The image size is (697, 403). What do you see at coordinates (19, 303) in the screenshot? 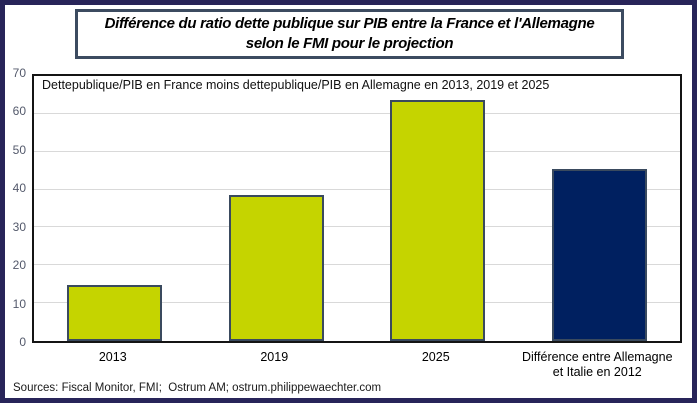
I see `y-tick-label-10: 10` at bounding box center [19, 303].